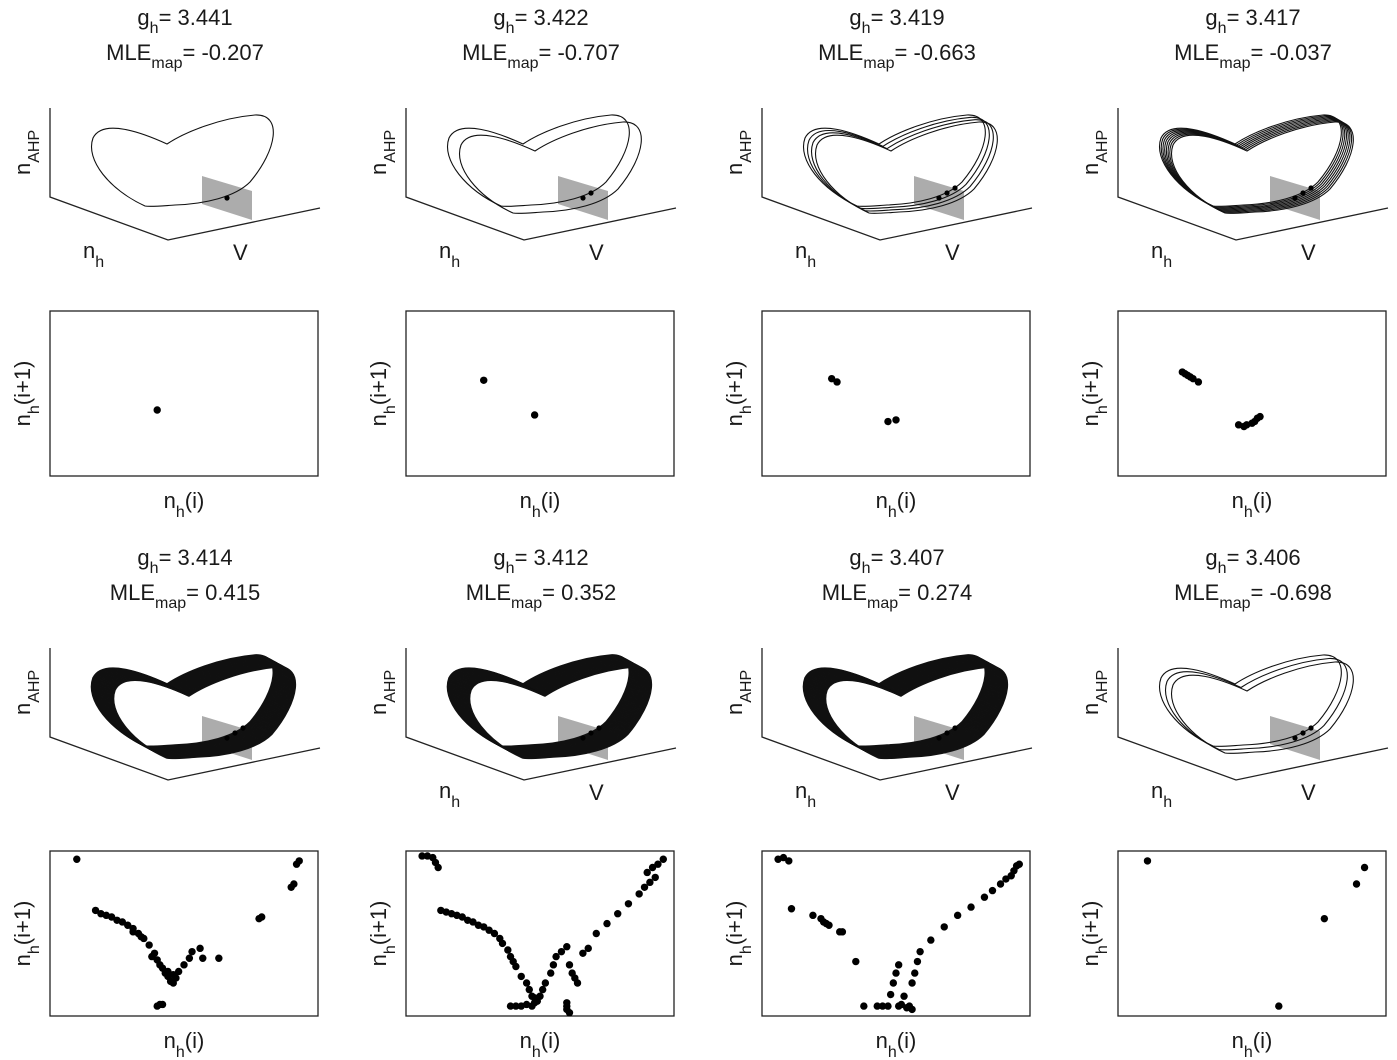 The width and height of the screenshot is (1397, 1060). I want to click on mle-symbol: MLE, so click(1196, 592).